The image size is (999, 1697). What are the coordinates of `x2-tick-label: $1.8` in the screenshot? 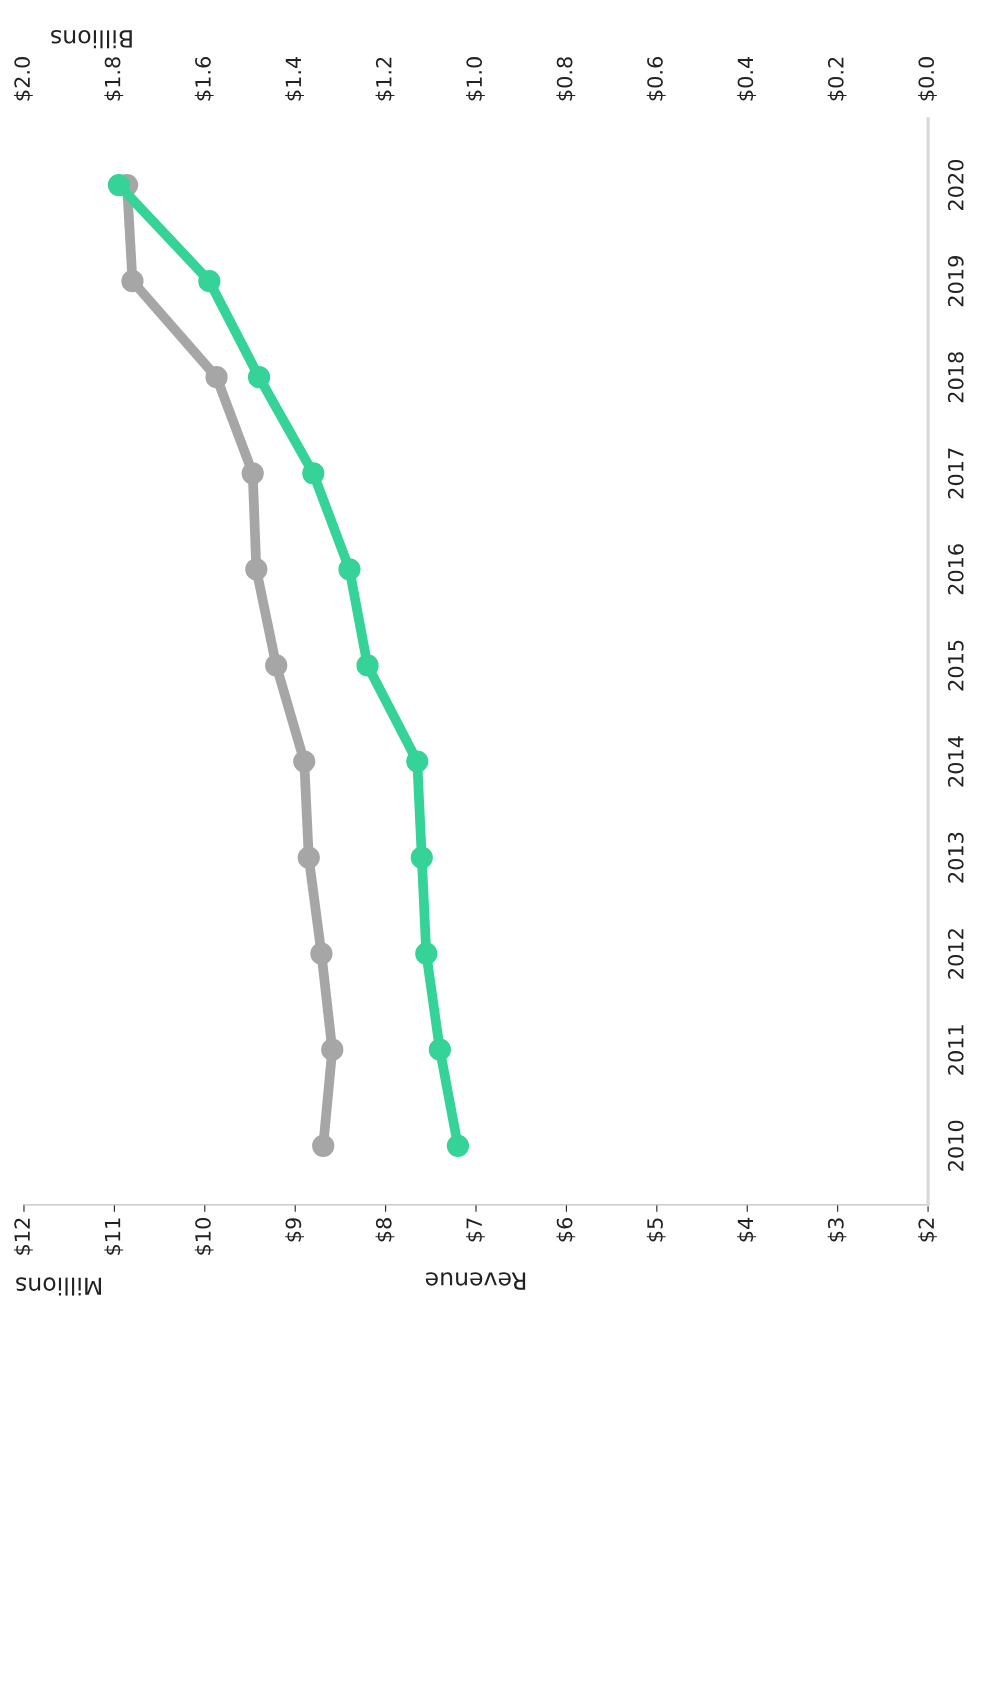 It's located at (114, 79).